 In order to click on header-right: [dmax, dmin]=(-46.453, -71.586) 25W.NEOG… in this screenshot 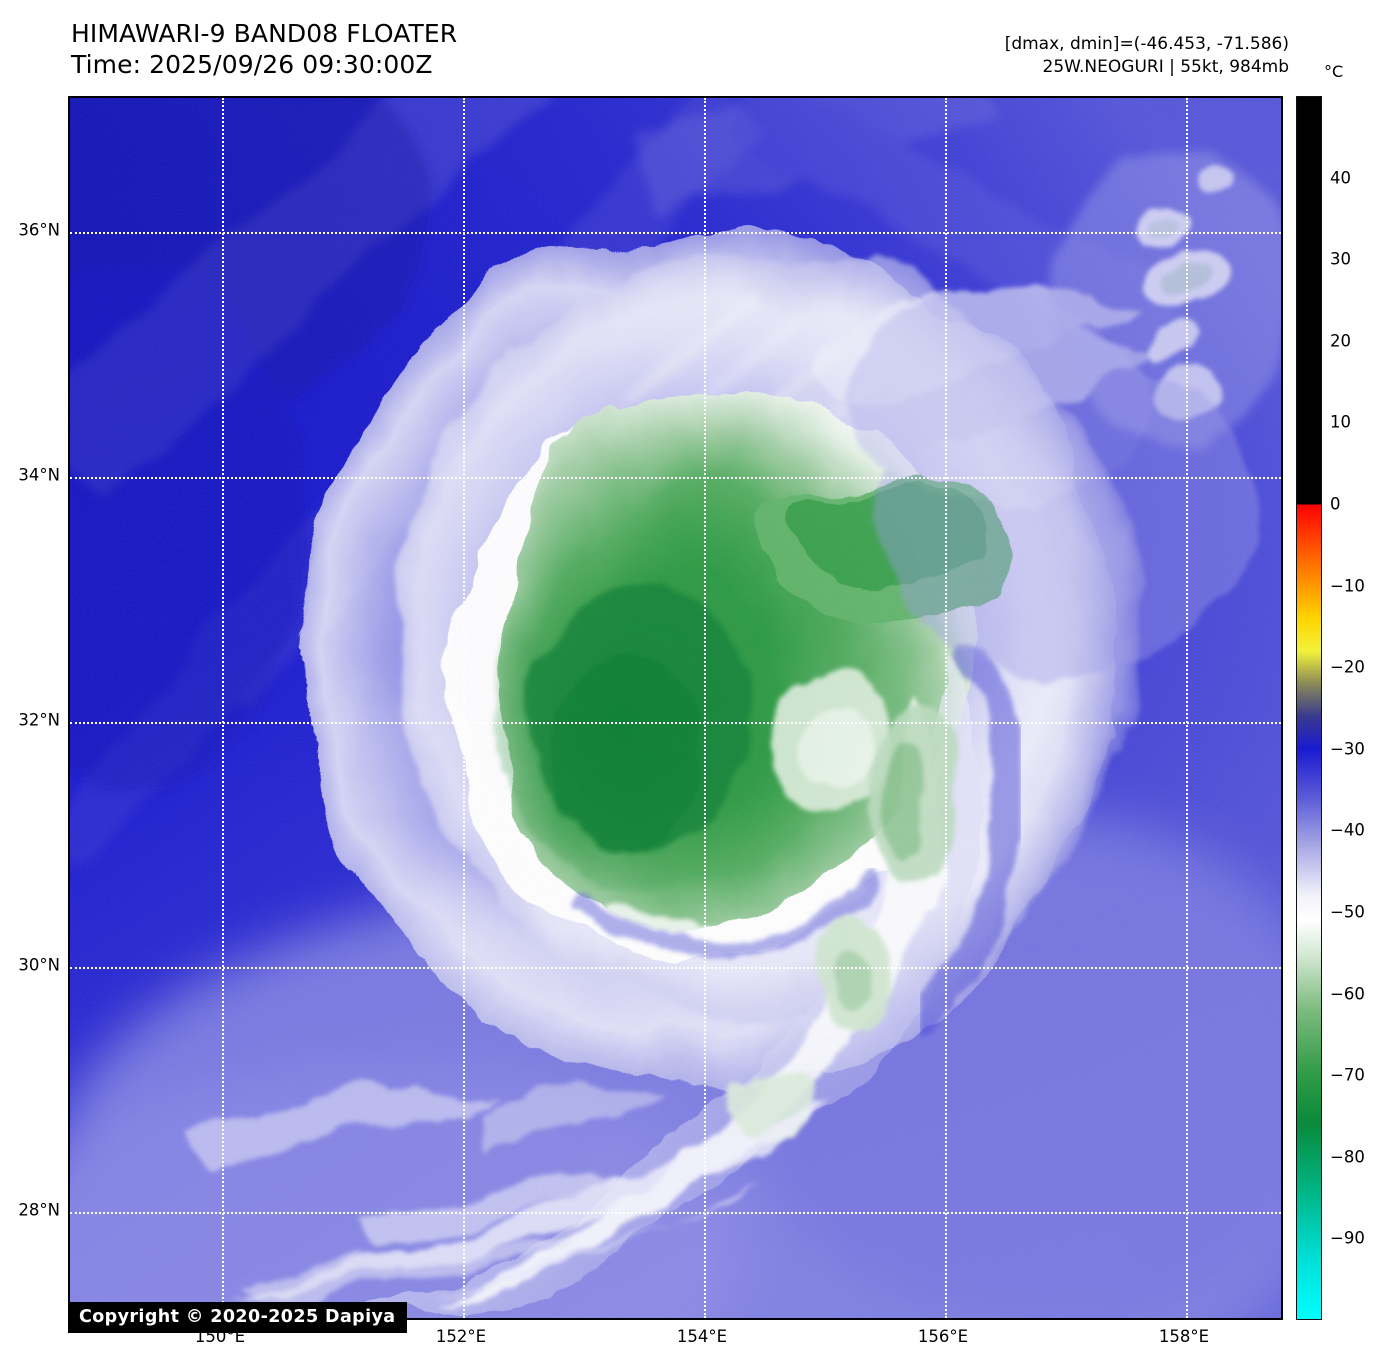, I will do `click(1147, 56)`.